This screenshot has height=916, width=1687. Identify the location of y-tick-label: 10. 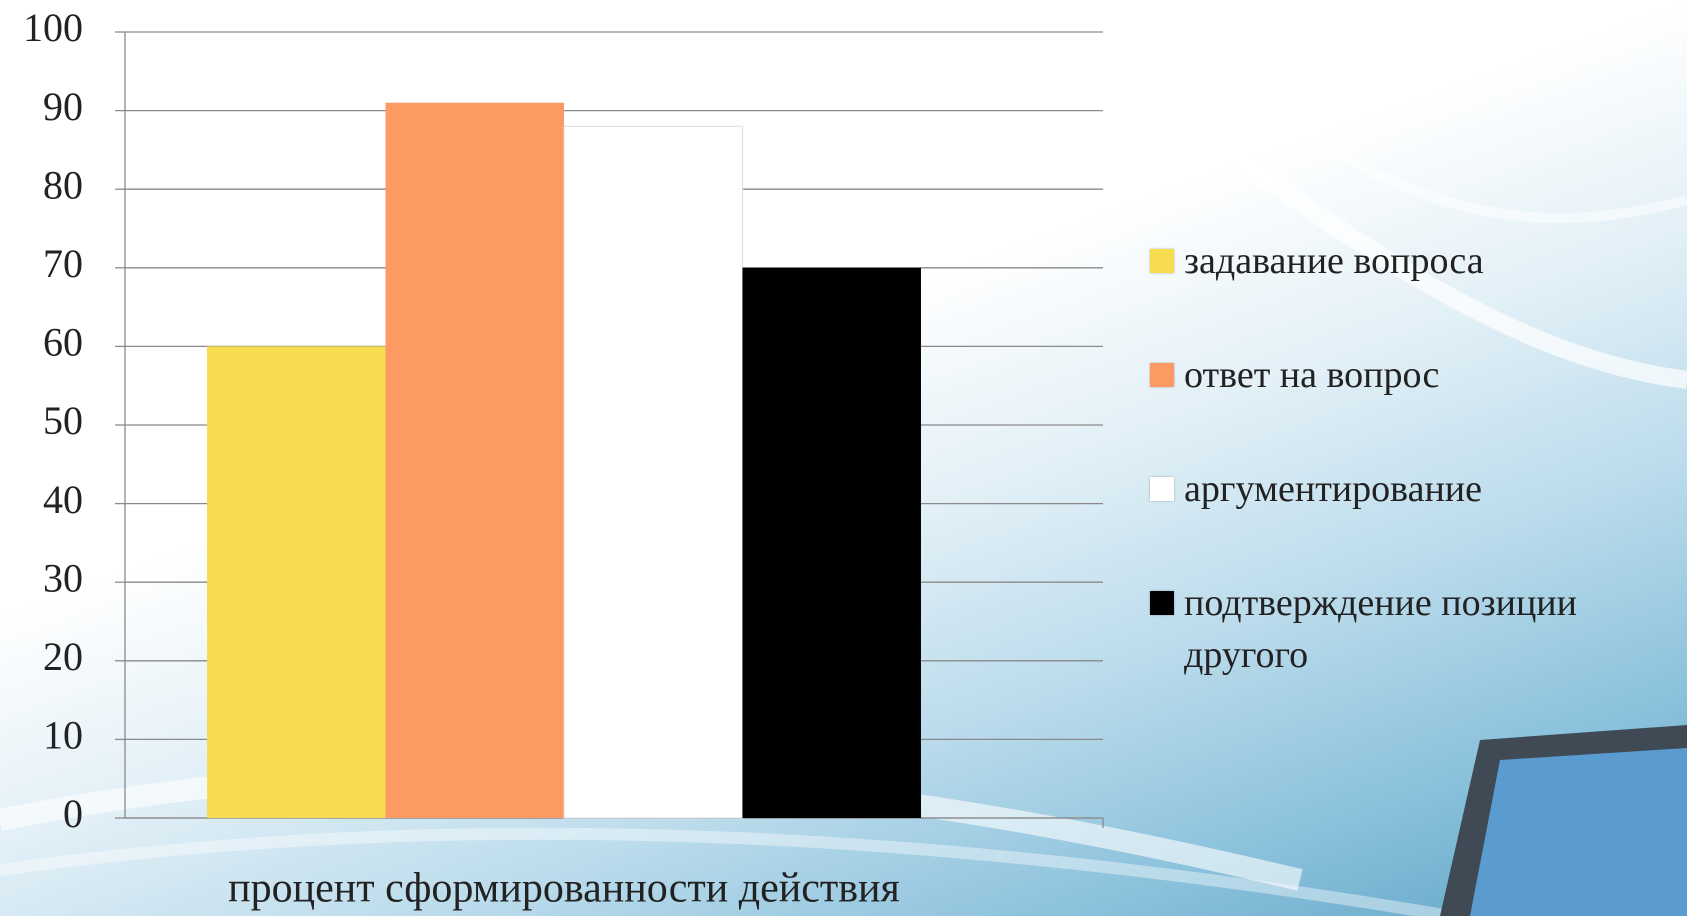
(63, 735).